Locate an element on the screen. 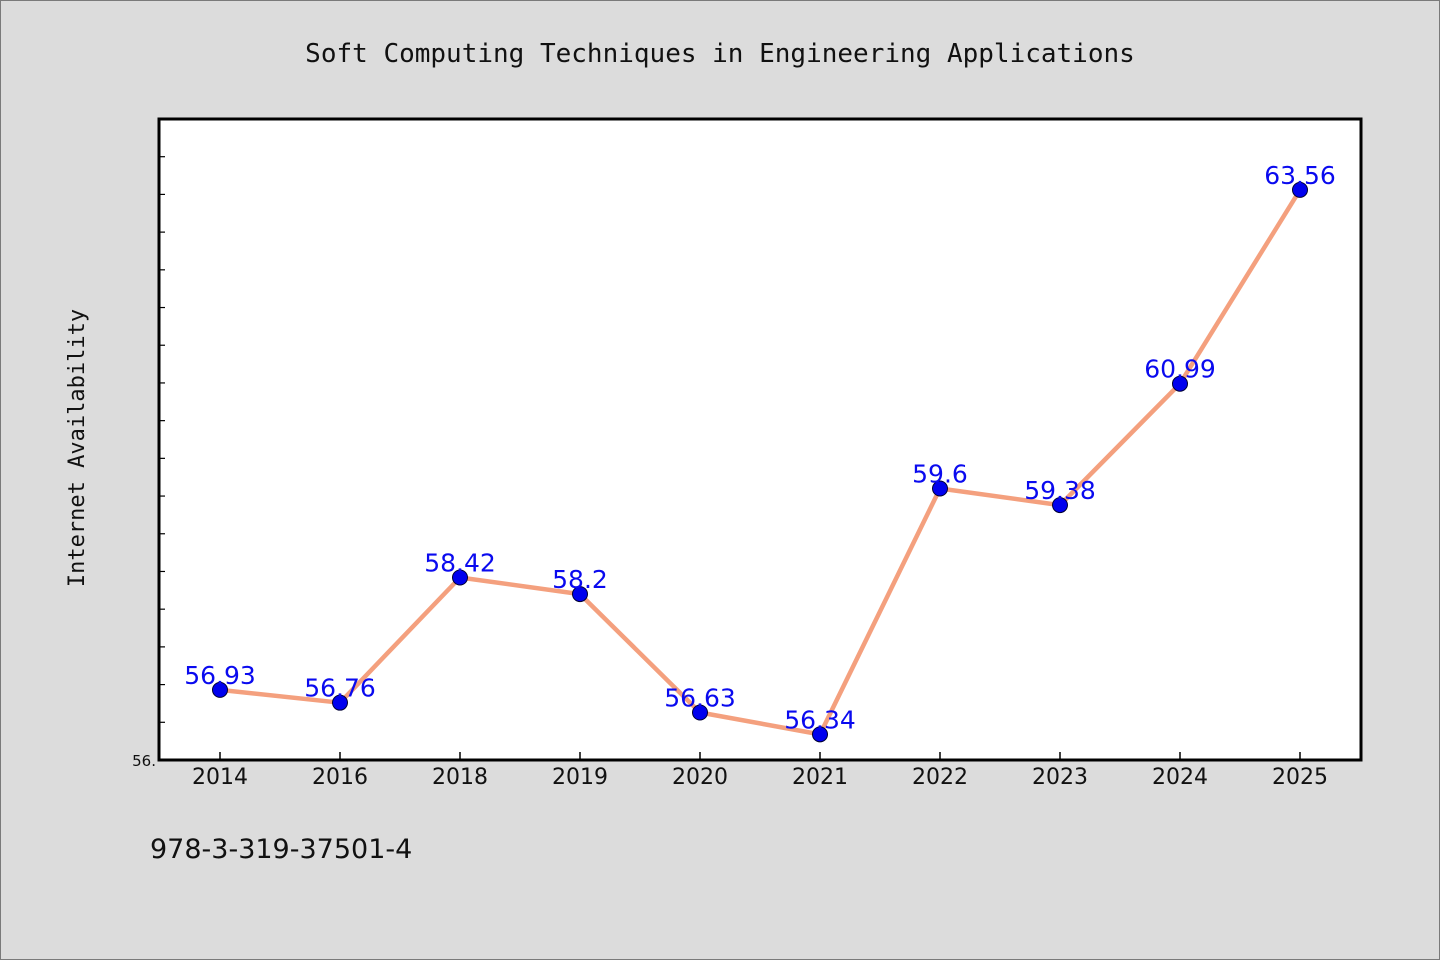 The image size is (1440, 960). x-tick-label: 2020 is located at coordinates (700, 777).